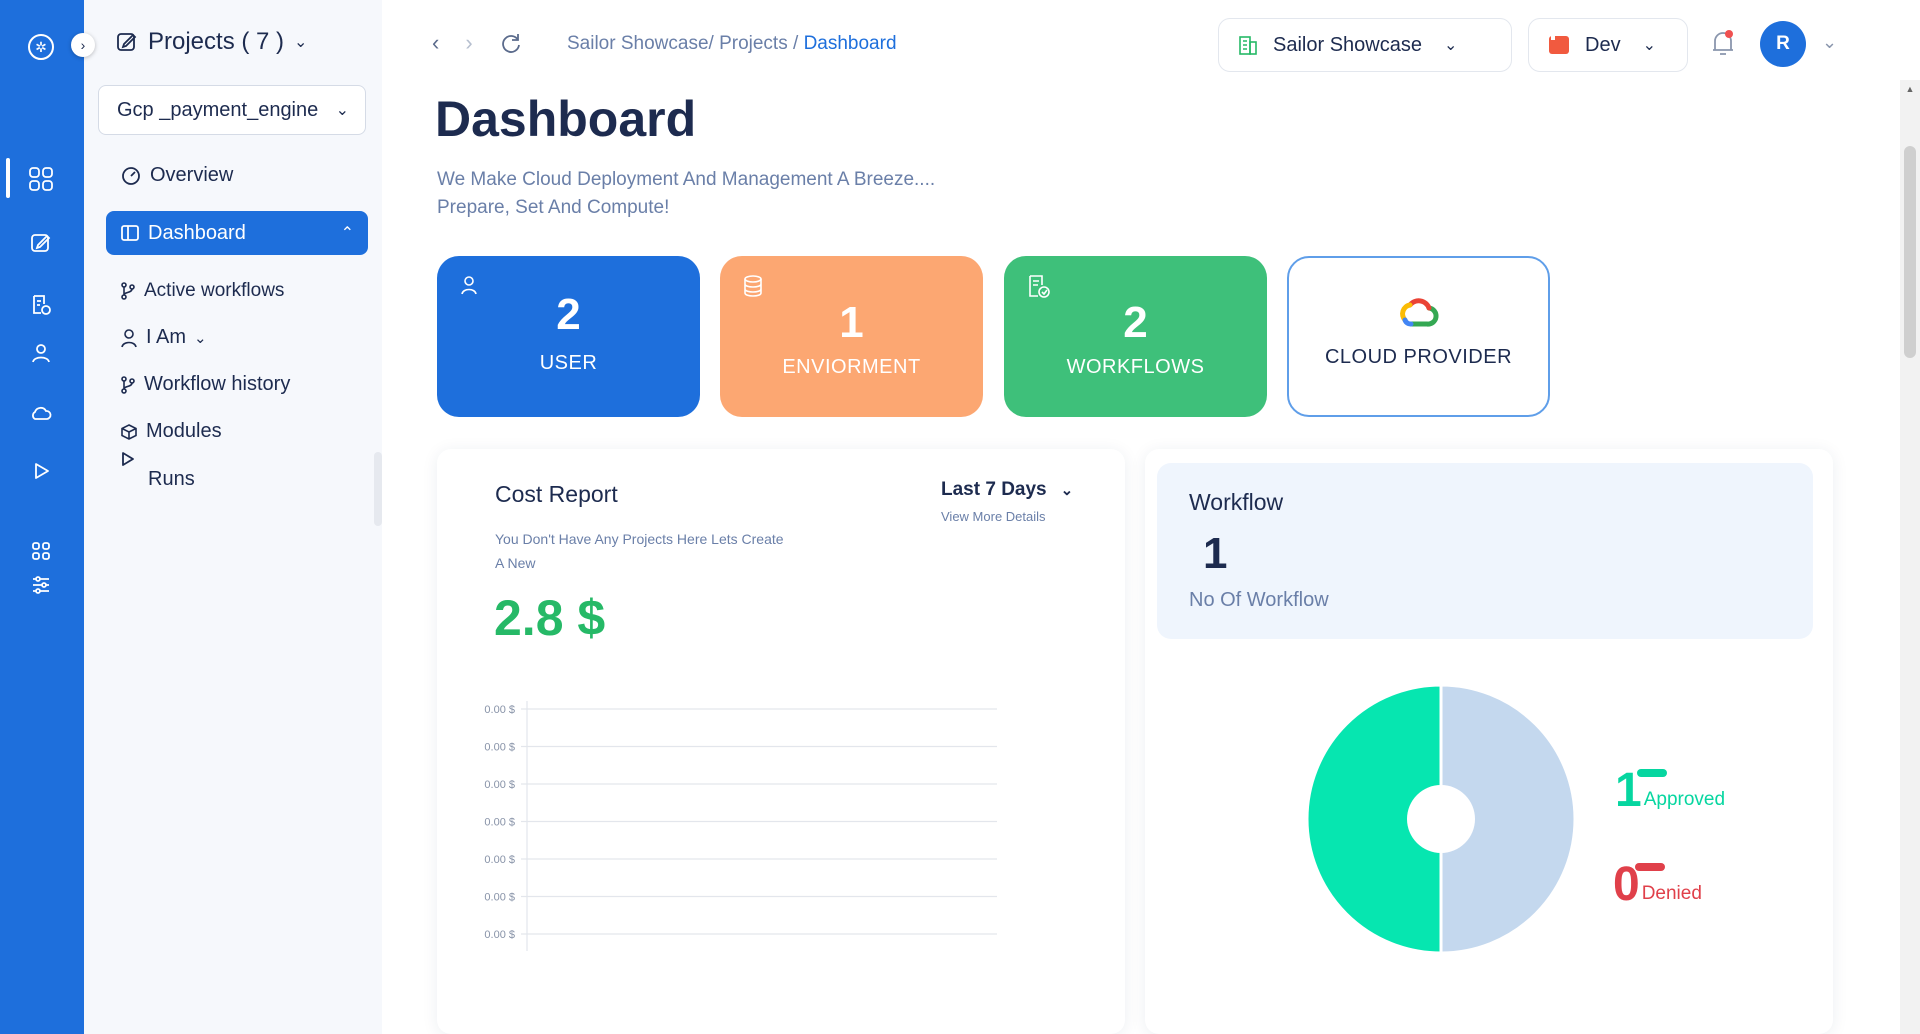  I want to click on legend-approved: 1 Approved, so click(1670, 791).